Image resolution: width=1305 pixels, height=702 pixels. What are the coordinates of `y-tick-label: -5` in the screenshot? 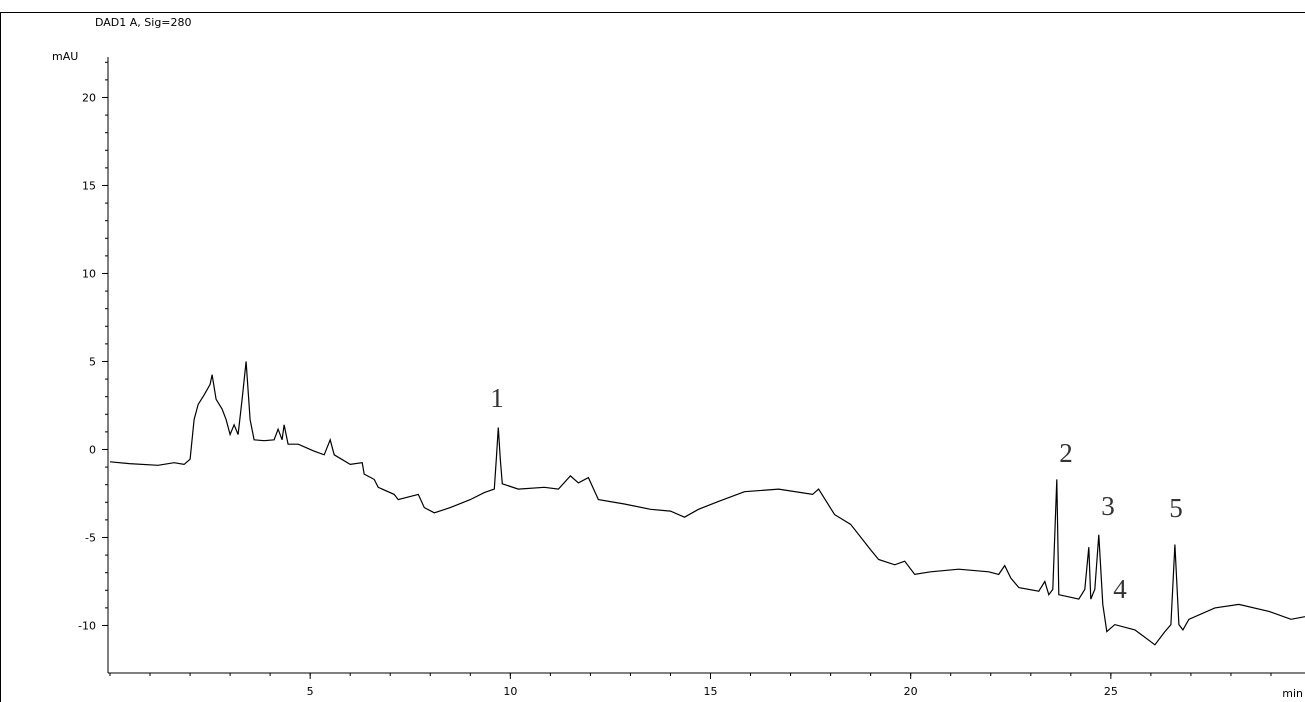 It's located at (90, 537).